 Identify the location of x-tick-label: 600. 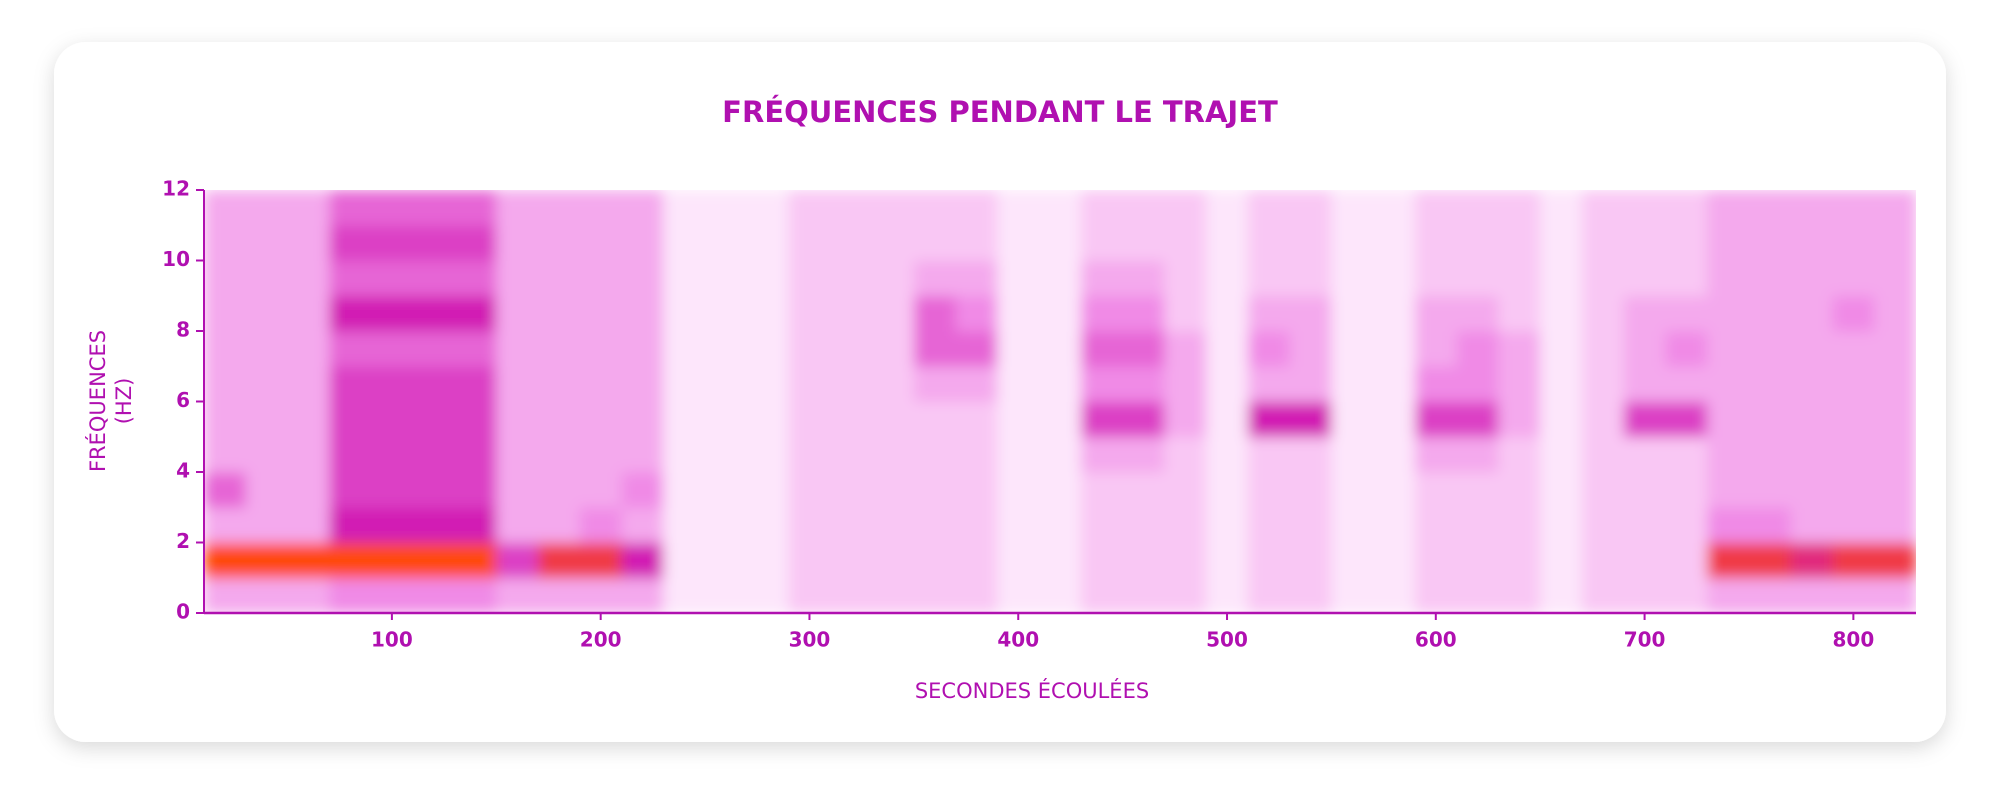
(1436, 640).